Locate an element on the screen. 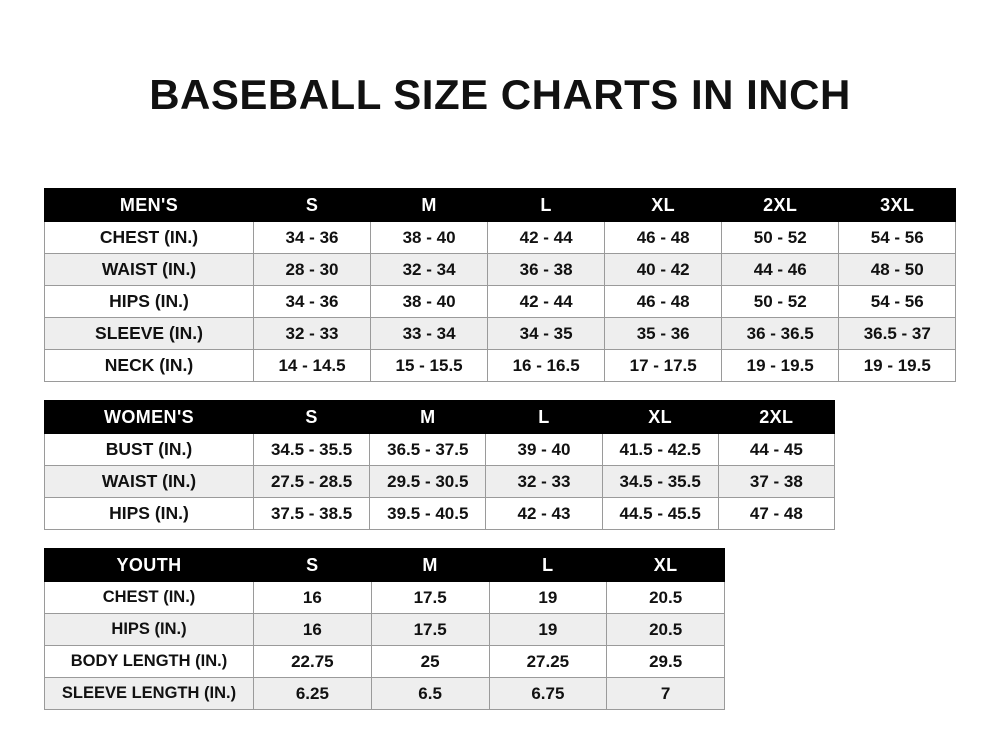 This screenshot has height=752, width=1000. measurement-cell: 6.5 is located at coordinates (430, 693).